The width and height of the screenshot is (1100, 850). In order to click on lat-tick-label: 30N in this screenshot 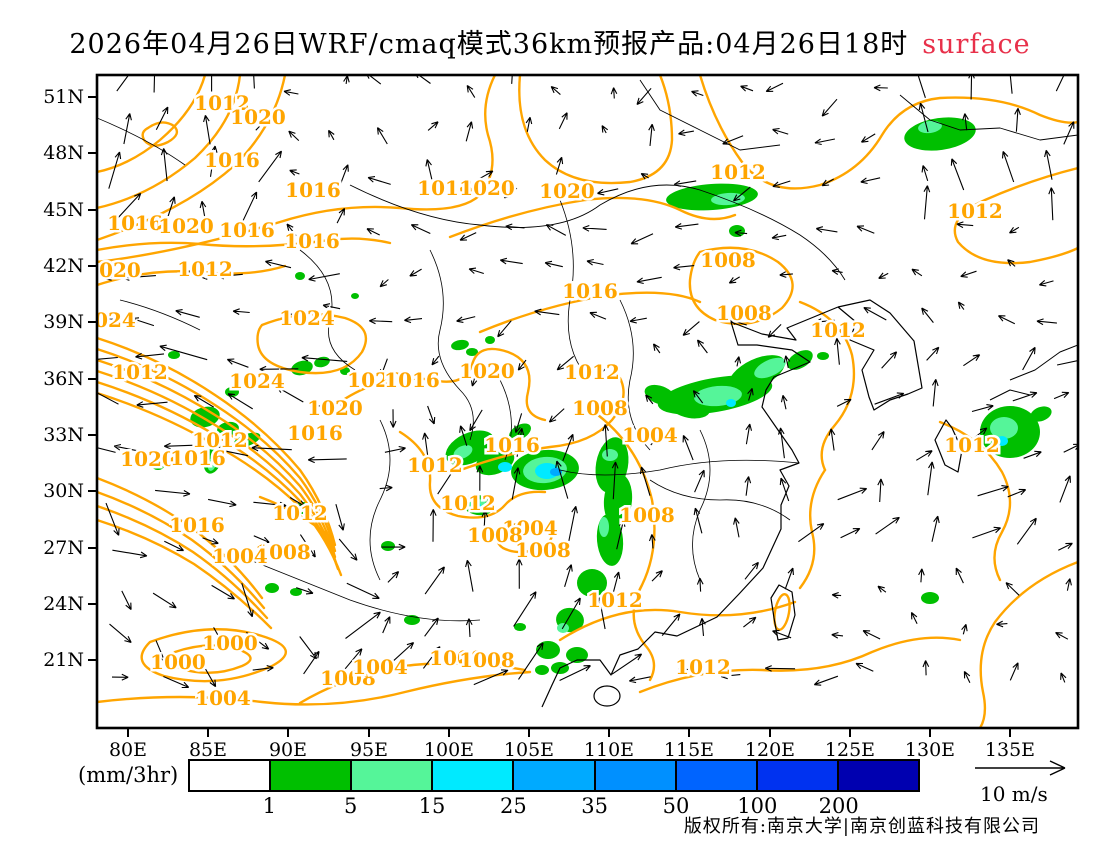, I will do `click(63, 491)`.